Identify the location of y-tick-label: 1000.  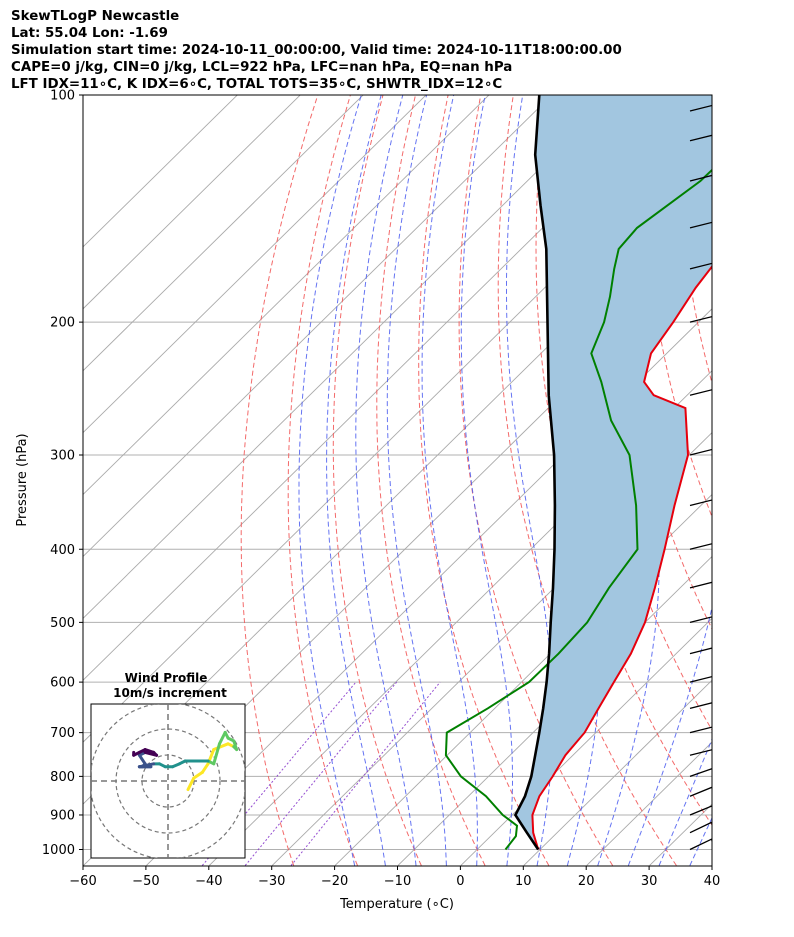
(58, 850).